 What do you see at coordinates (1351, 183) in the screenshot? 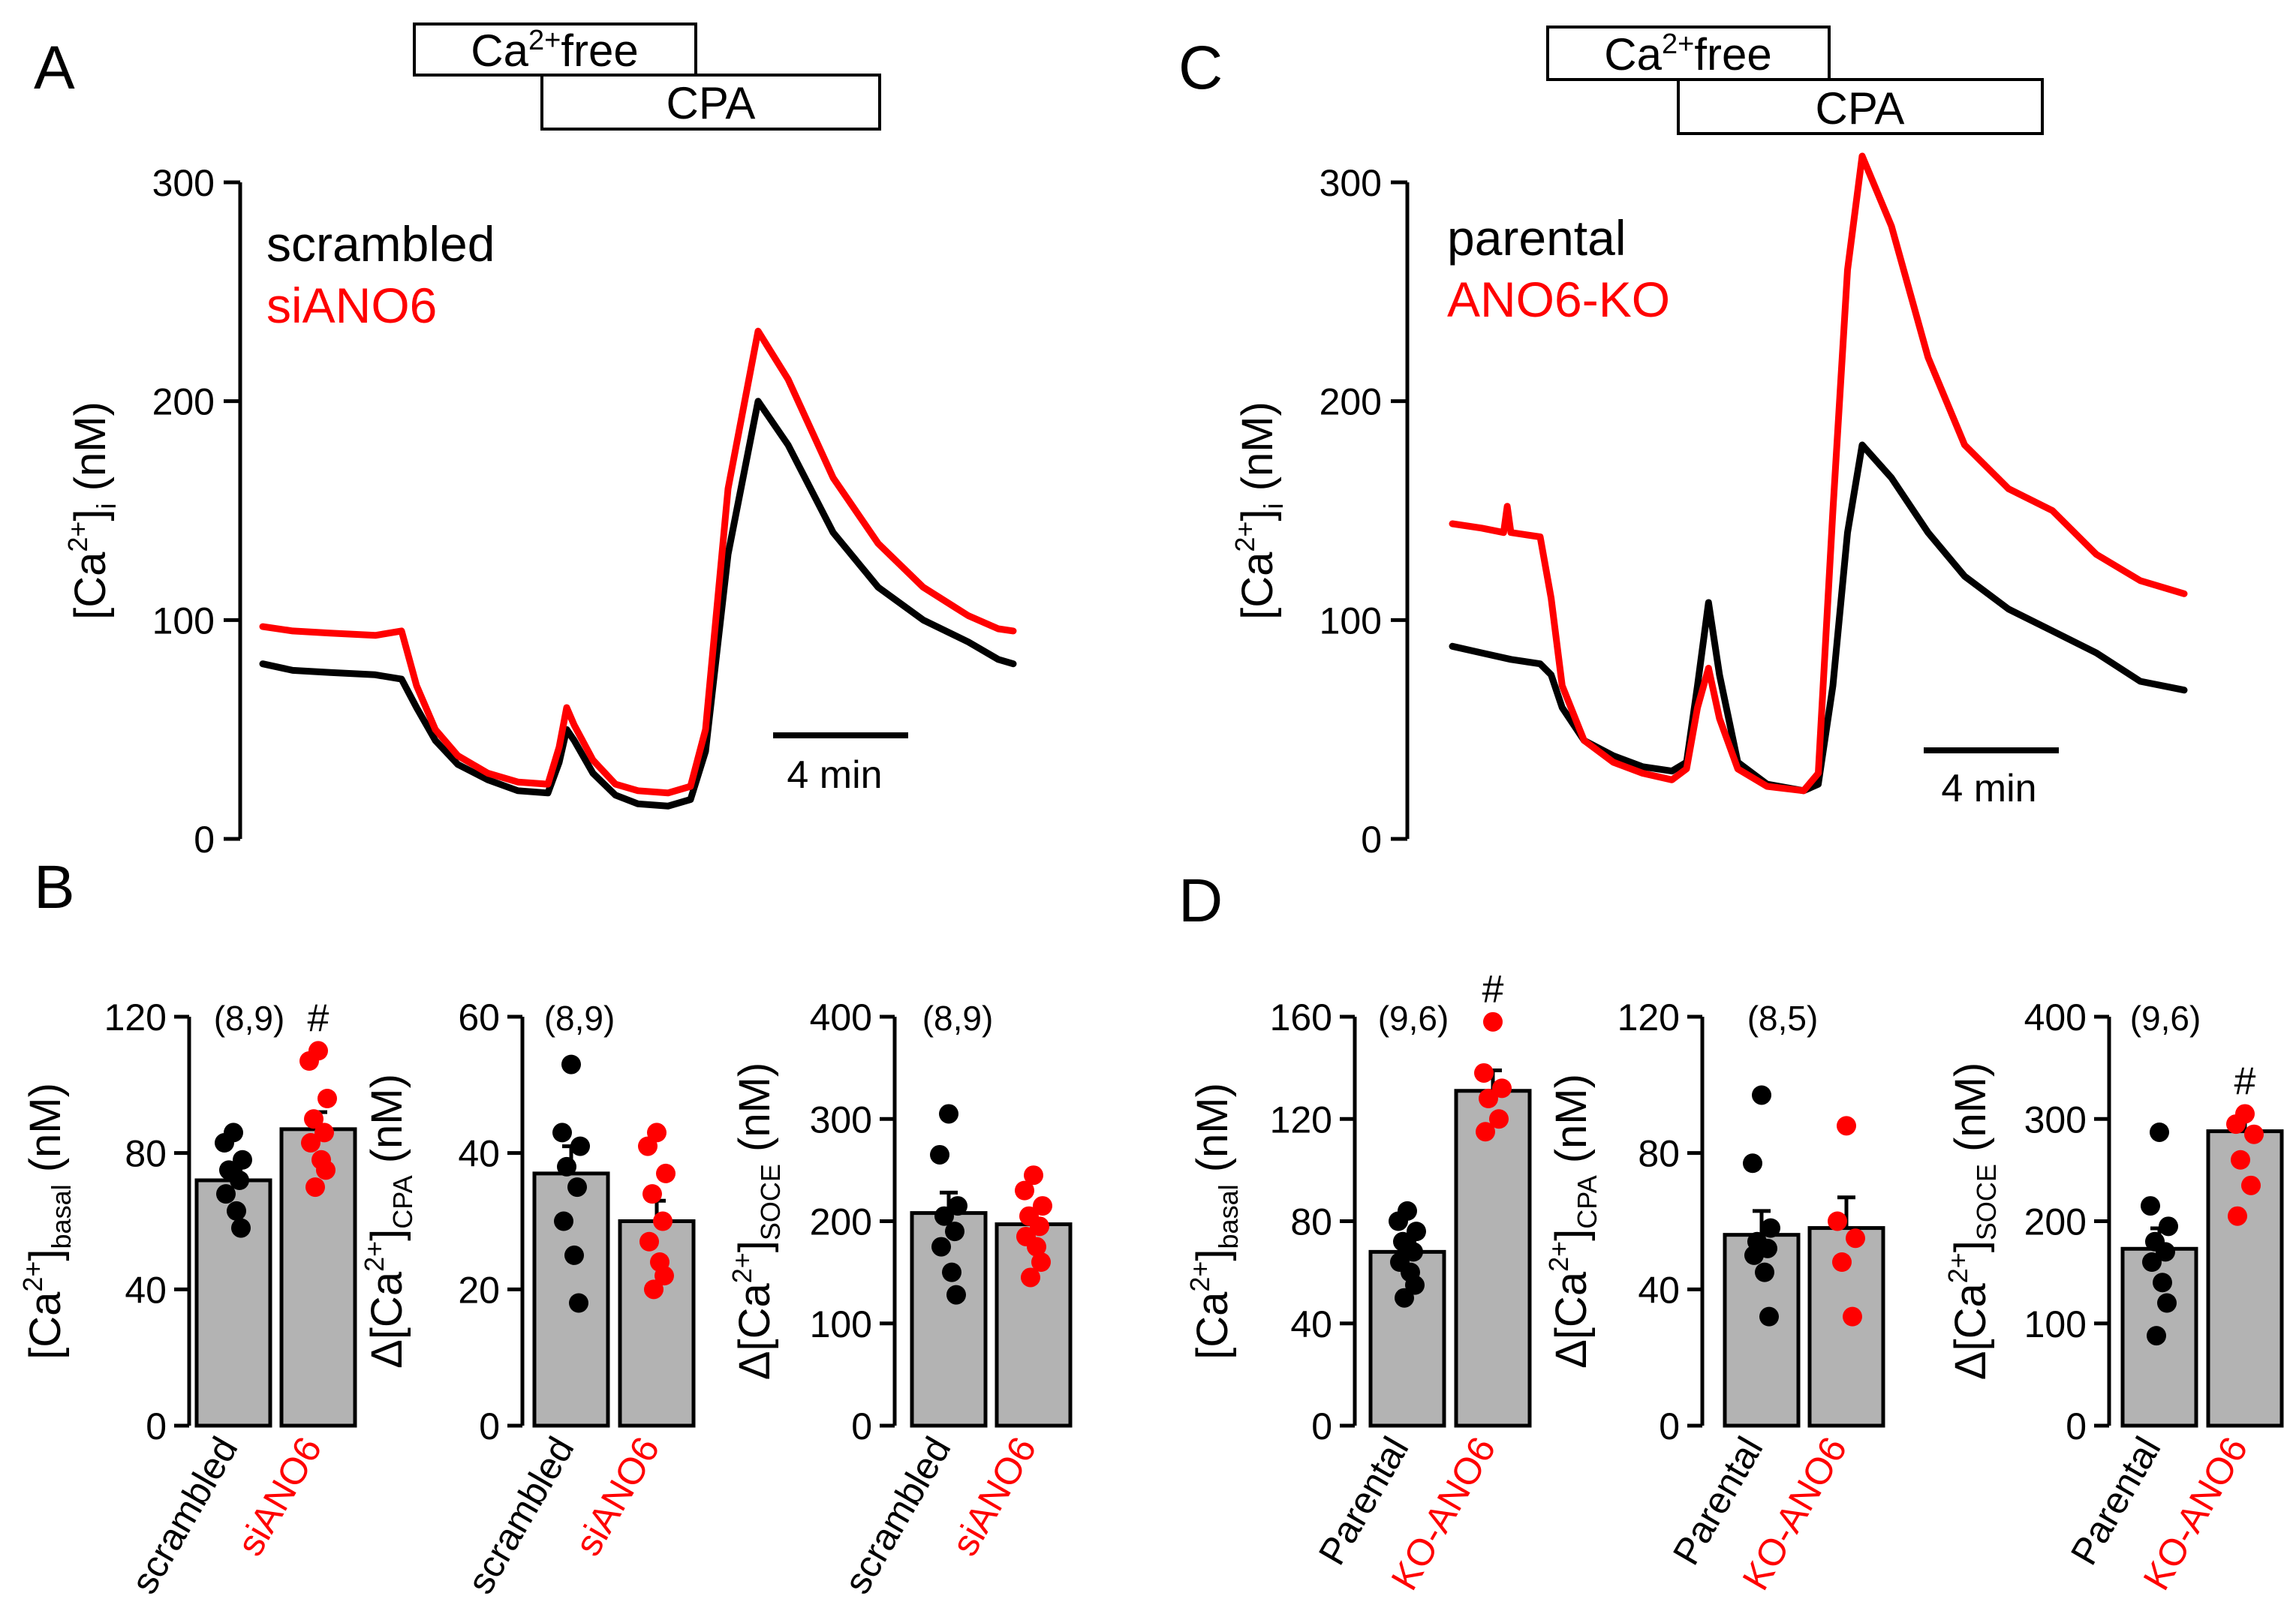
I see `y-tick-label-c-300: 300` at bounding box center [1351, 183].